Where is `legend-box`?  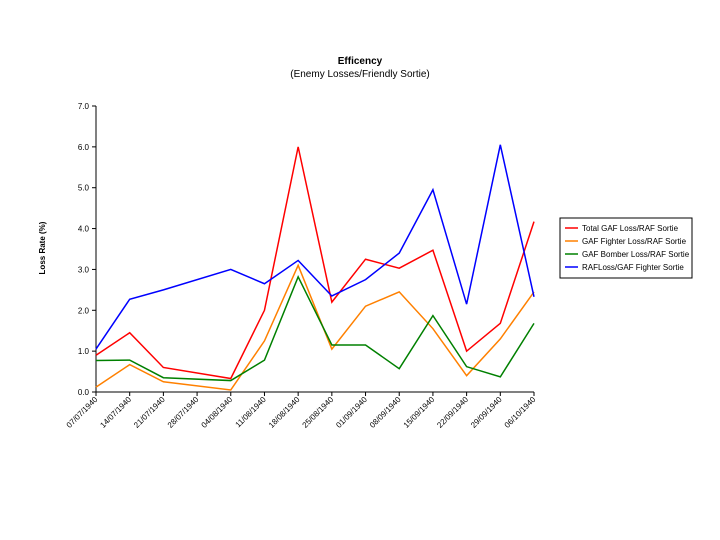
legend-box is located at coordinates (626, 248).